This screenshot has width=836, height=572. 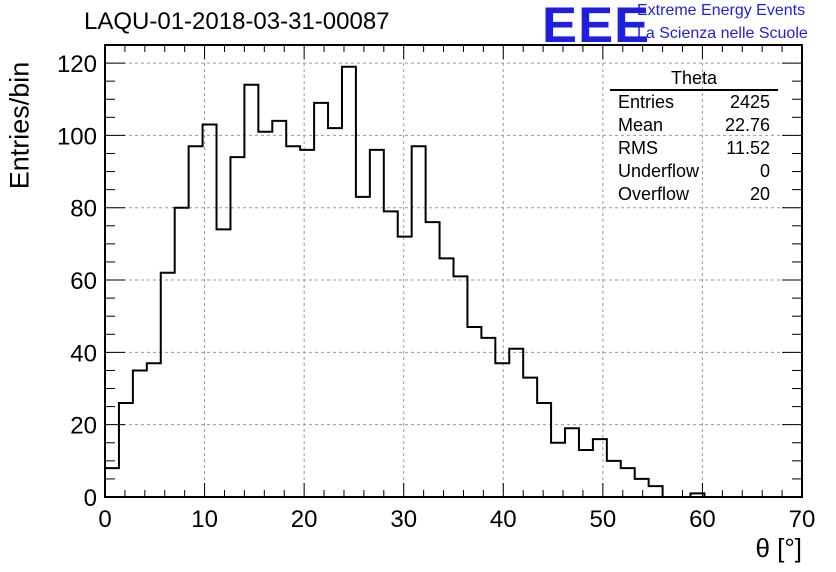 I want to click on stats-row-rms: RMS 11.52, so click(x=694, y=148).